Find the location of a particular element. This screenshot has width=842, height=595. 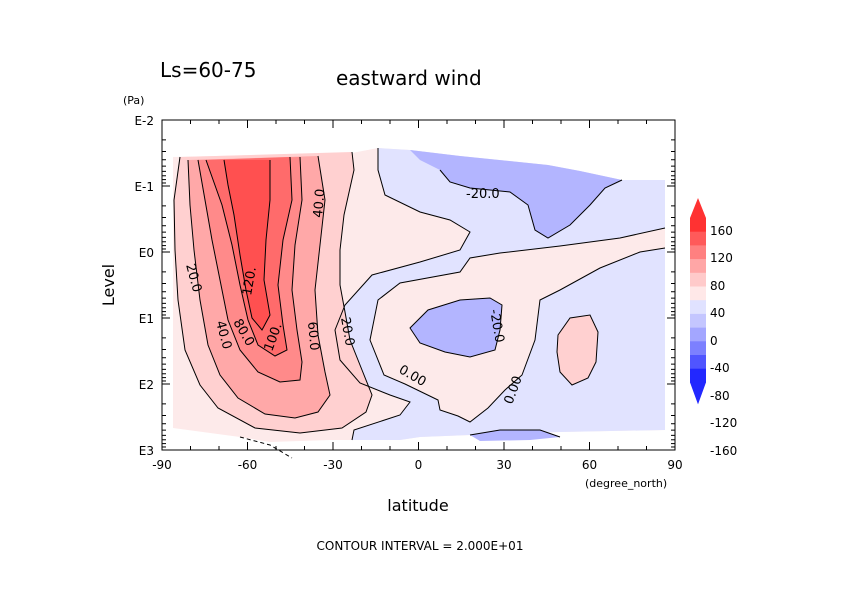

fill-20-north is located at coordinates (577, 350).